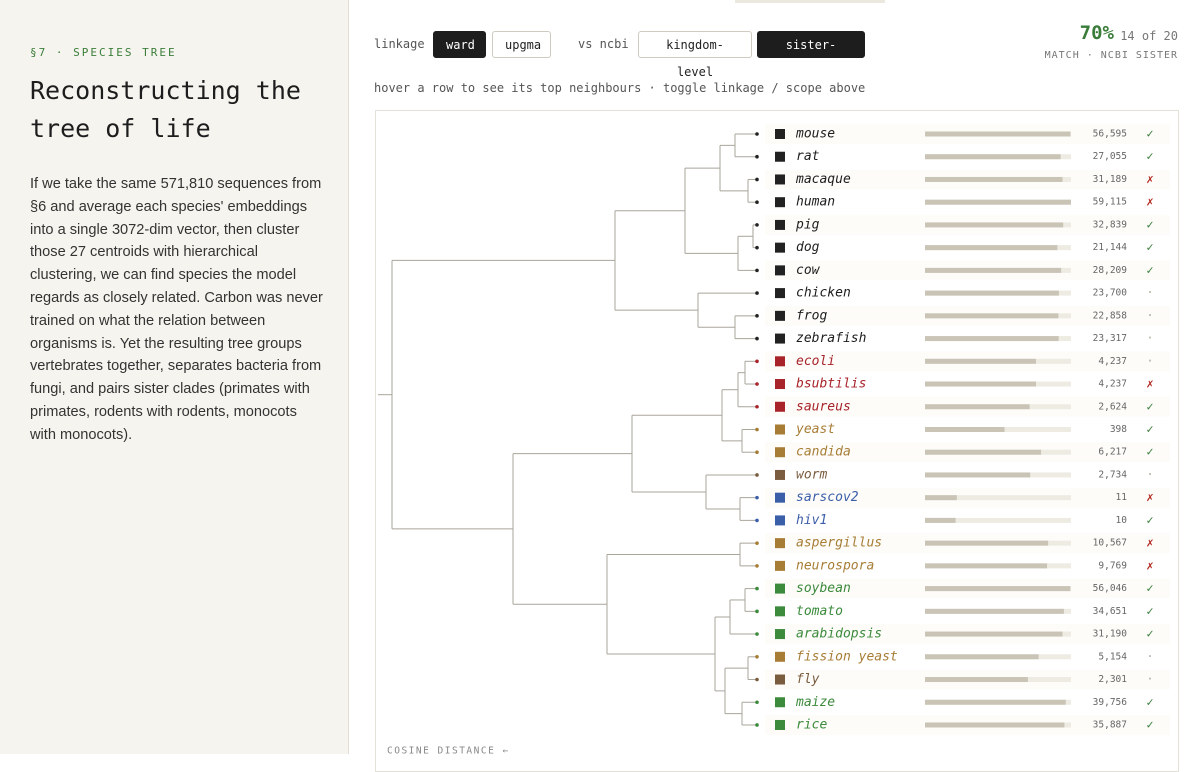  What do you see at coordinates (1110, 270) in the screenshot?
I see `count-label: 28,209` at bounding box center [1110, 270].